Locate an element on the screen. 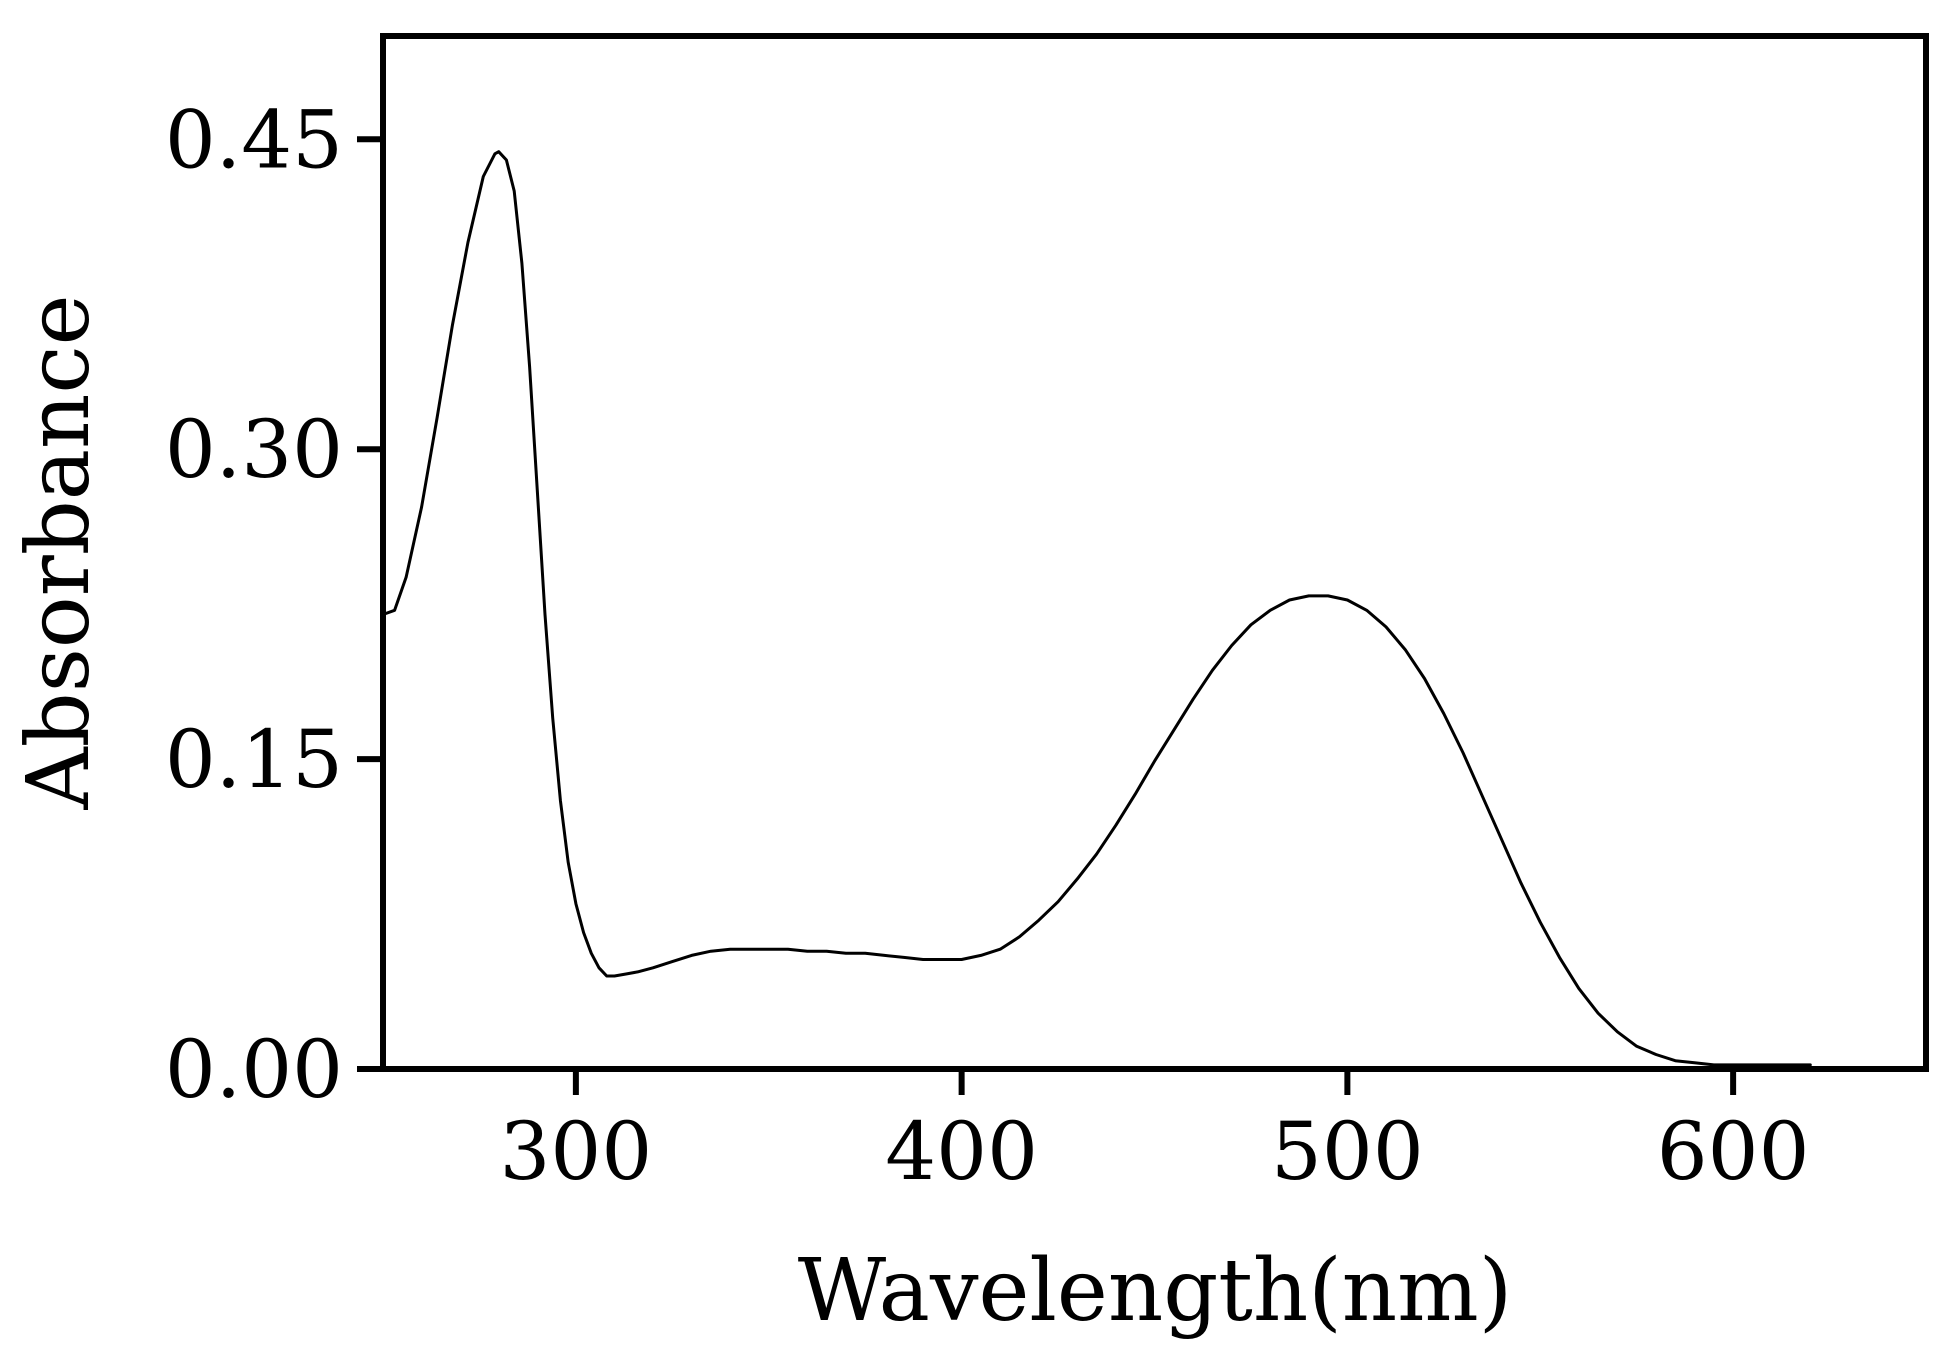 Image resolution: width=1943 pixels, height=1367 pixels. y-tick-label: 0.45 is located at coordinates (254, 139).